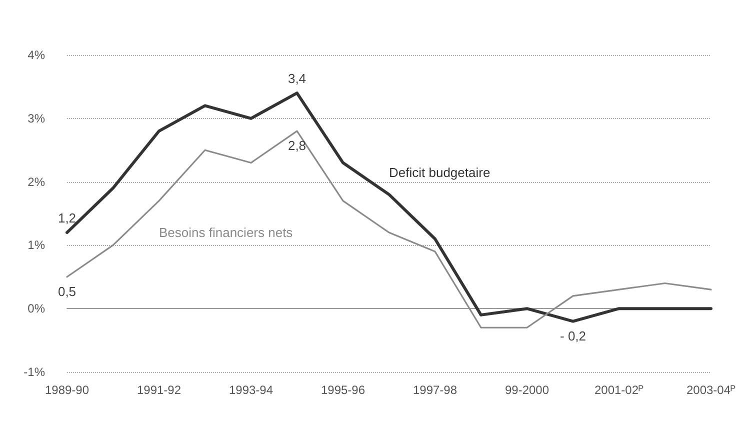 The height and width of the screenshot is (427, 746). What do you see at coordinates (251, 390) in the screenshot?
I see `x-tick-label: 1993-94` at bounding box center [251, 390].